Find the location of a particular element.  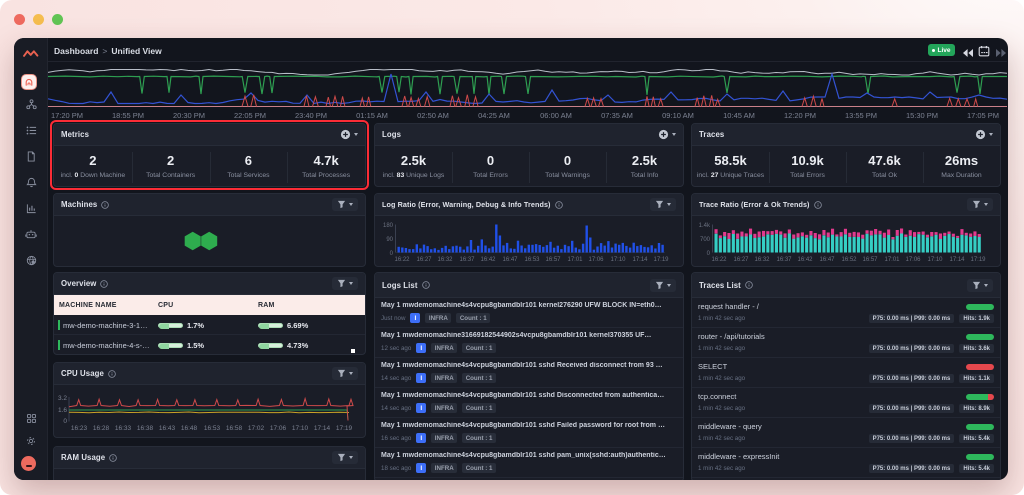

svg-text: 06:00 AM is located at coordinates (556, 115).